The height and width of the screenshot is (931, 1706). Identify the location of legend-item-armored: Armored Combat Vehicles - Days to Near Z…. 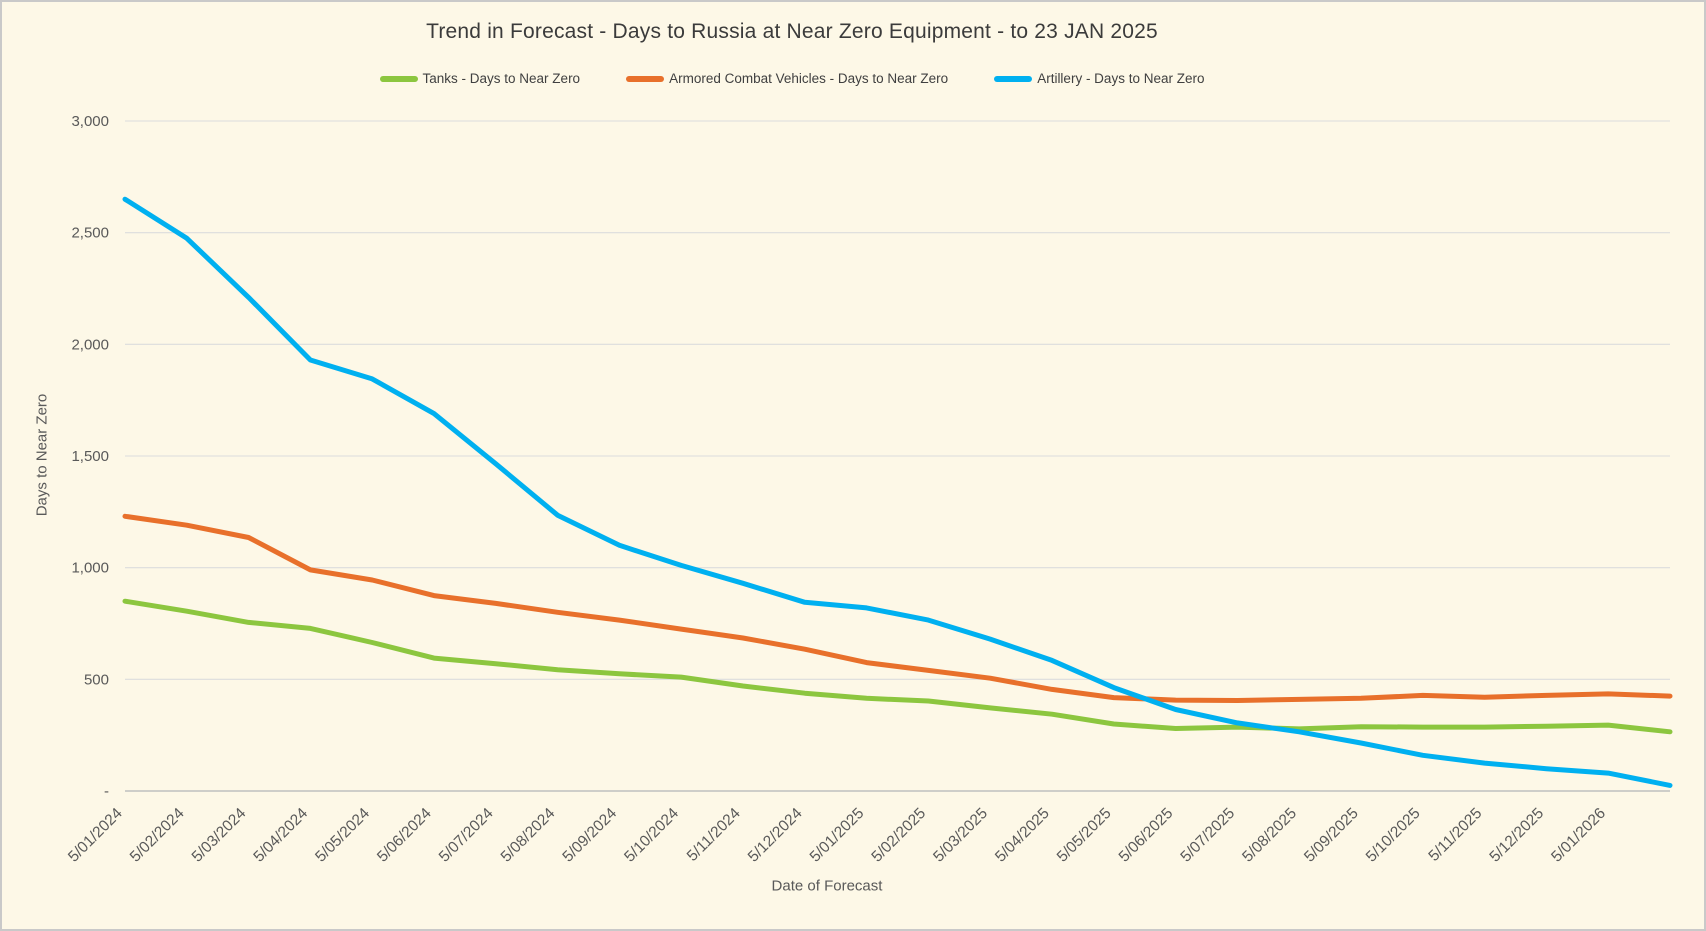
(787, 78).